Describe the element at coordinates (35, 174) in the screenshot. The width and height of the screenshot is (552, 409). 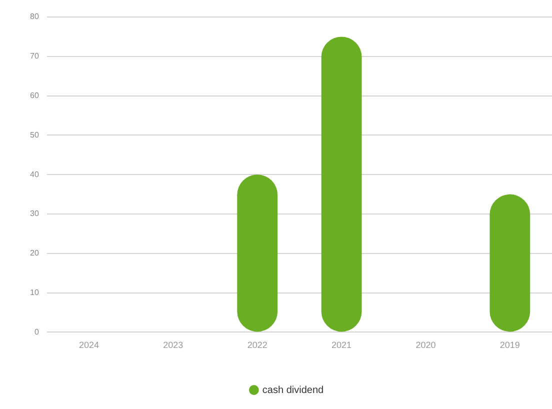
I see `y-tick-label: 40` at that location.